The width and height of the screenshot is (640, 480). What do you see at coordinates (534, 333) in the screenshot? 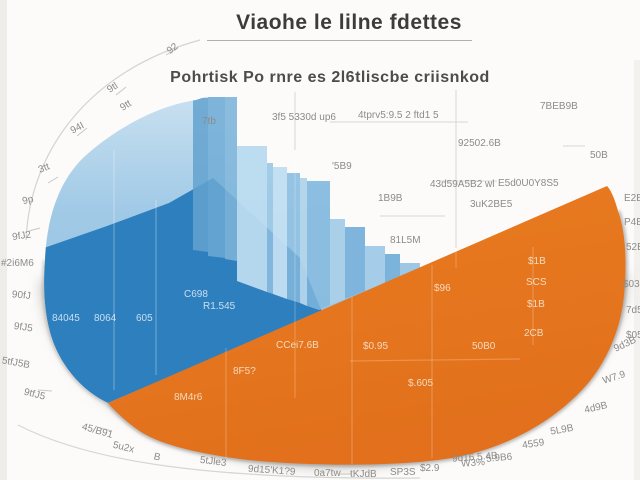
I see `svg-text: 2CB` at bounding box center [534, 333].